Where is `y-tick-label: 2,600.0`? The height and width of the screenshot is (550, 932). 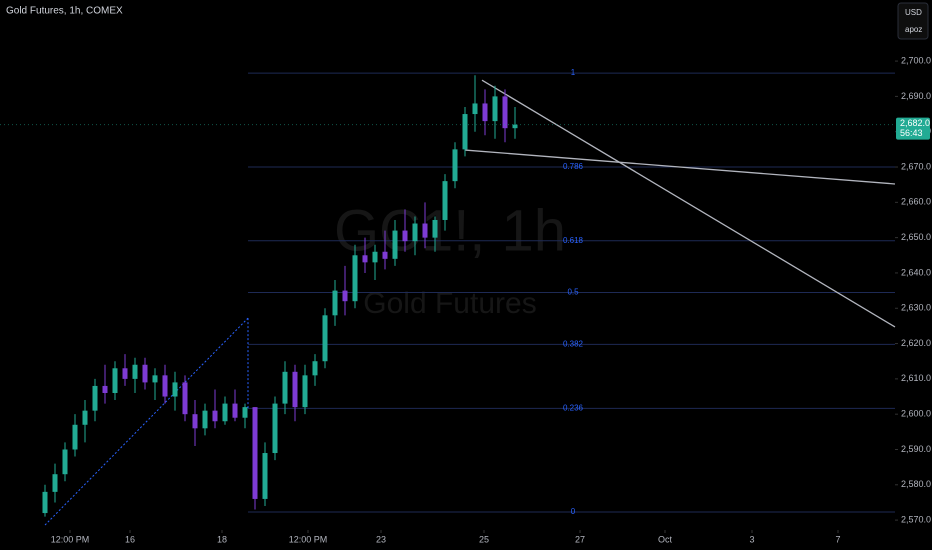
y-tick-label: 2,600.0 is located at coordinates (916, 414).